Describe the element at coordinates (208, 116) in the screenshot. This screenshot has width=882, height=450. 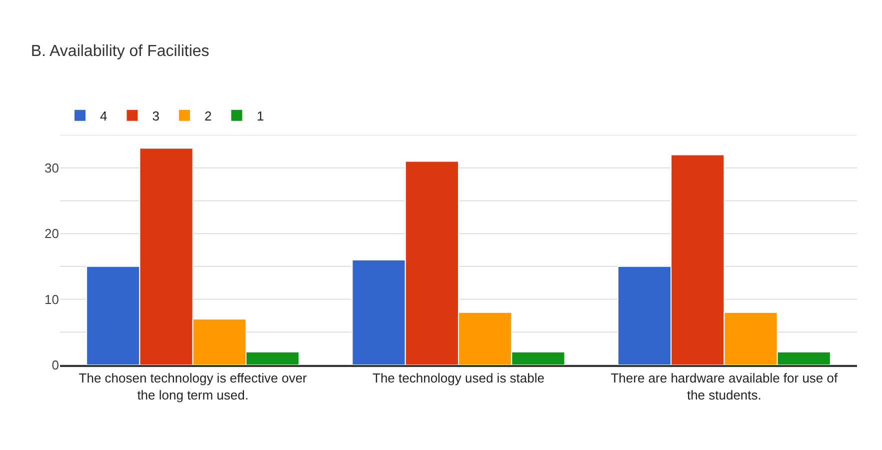
I see `legend-label: 2` at that location.